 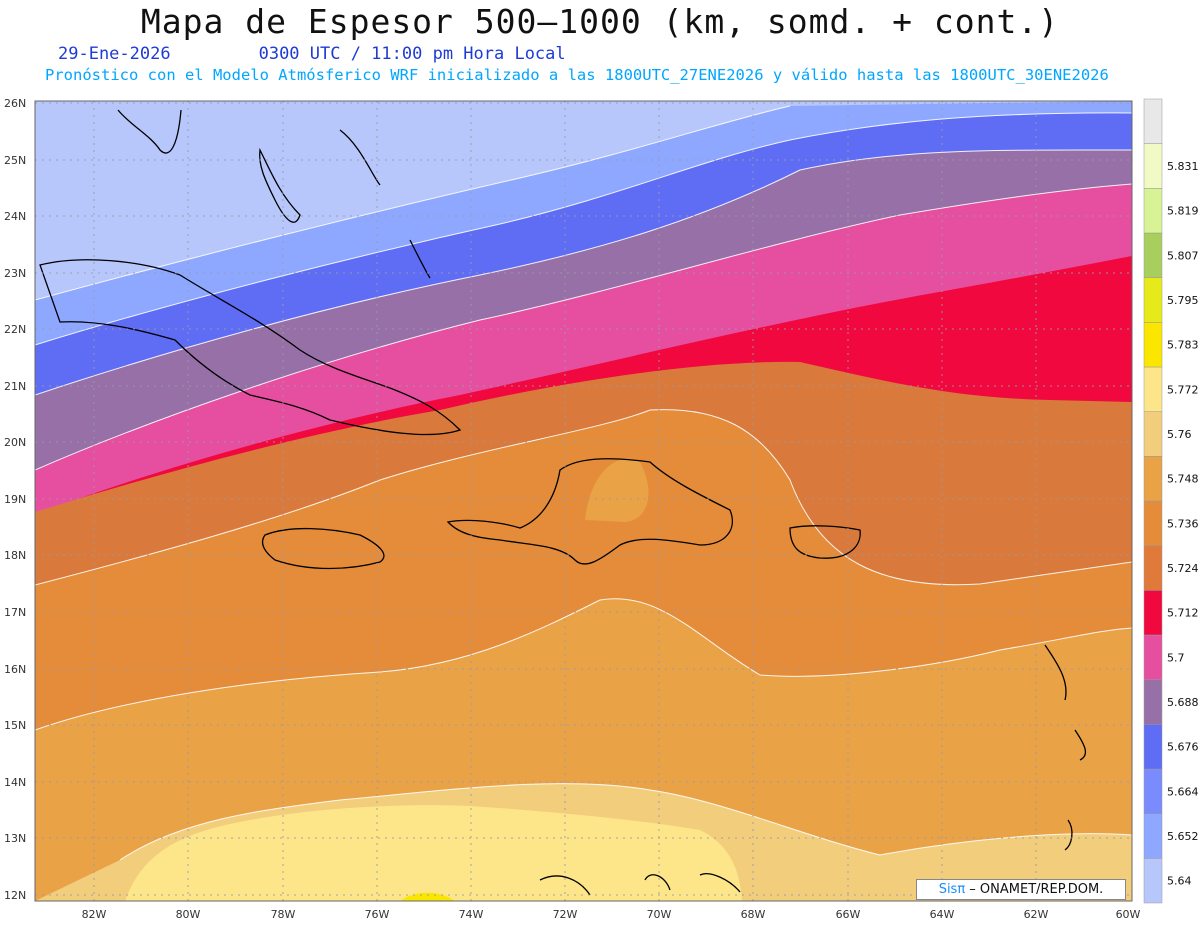 I want to click on colorbar-label: 5.676, so click(x=1183, y=747).